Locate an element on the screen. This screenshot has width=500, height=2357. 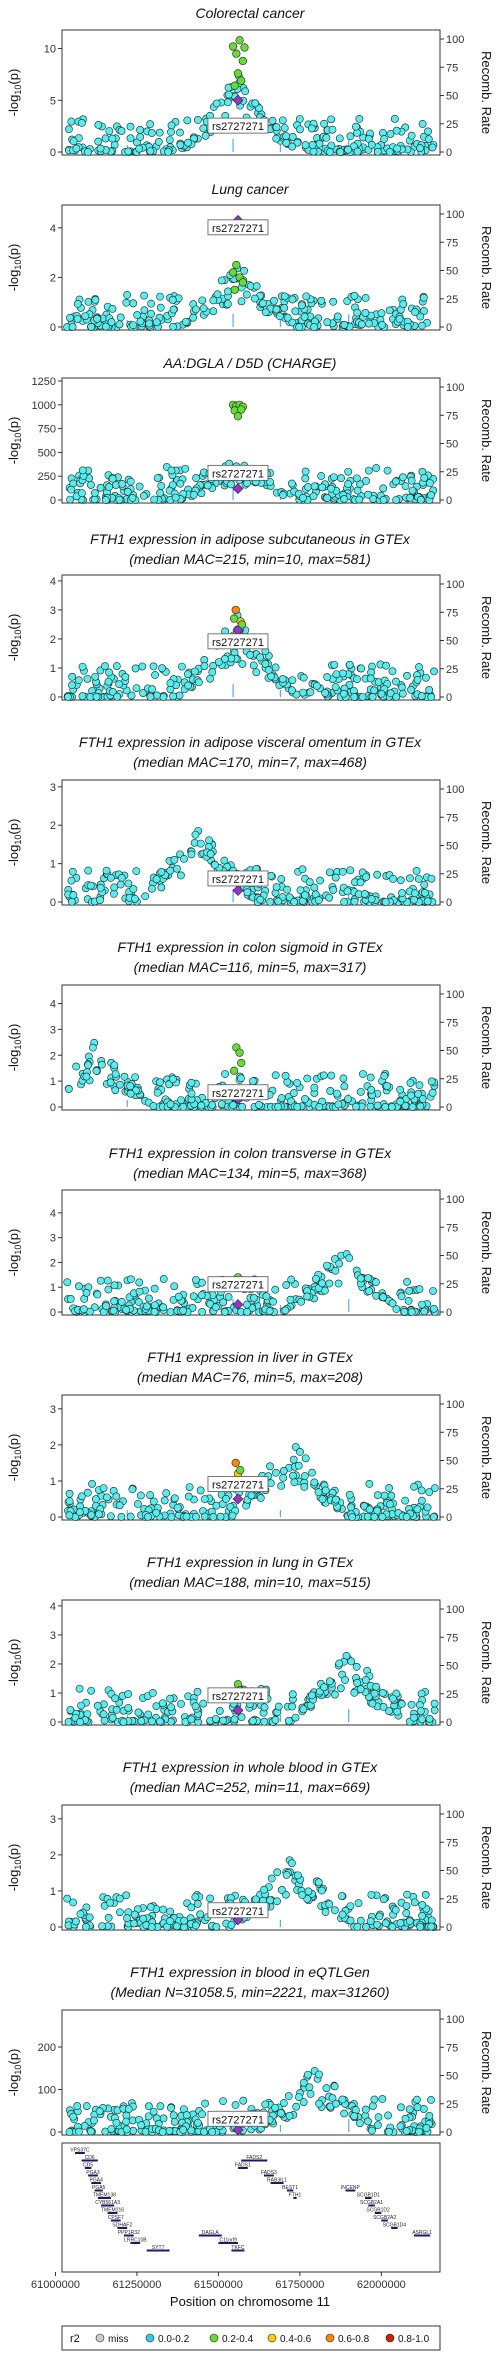
panel-subtitle: (Median N=31058.5, min=2221, max=31260) is located at coordinates (249, 1992).